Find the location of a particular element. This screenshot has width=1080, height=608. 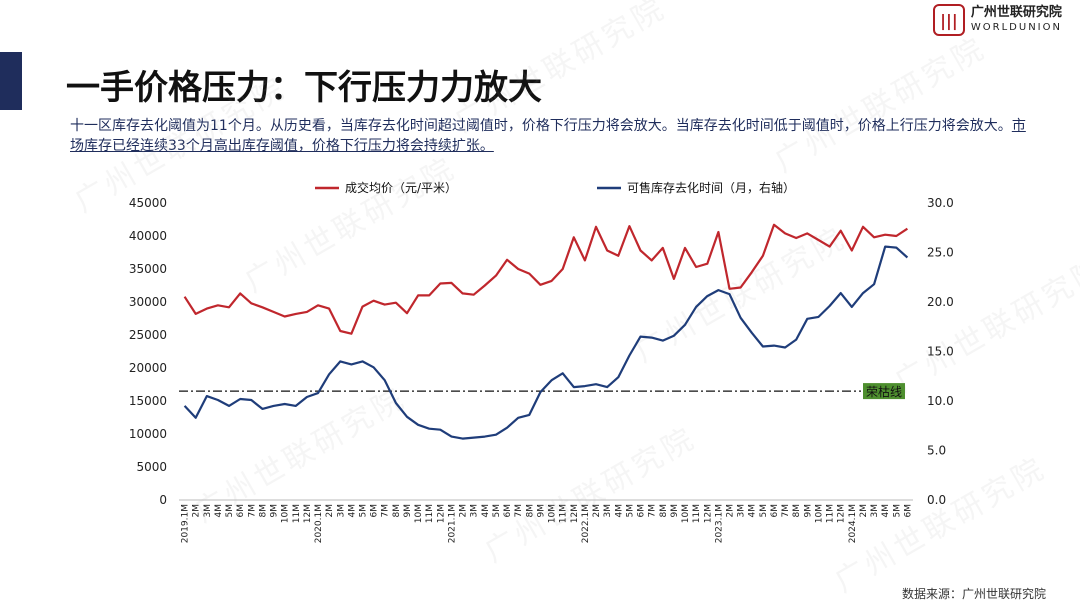

threshold-label: 荣枯线 is located at coordinates (884, 391).